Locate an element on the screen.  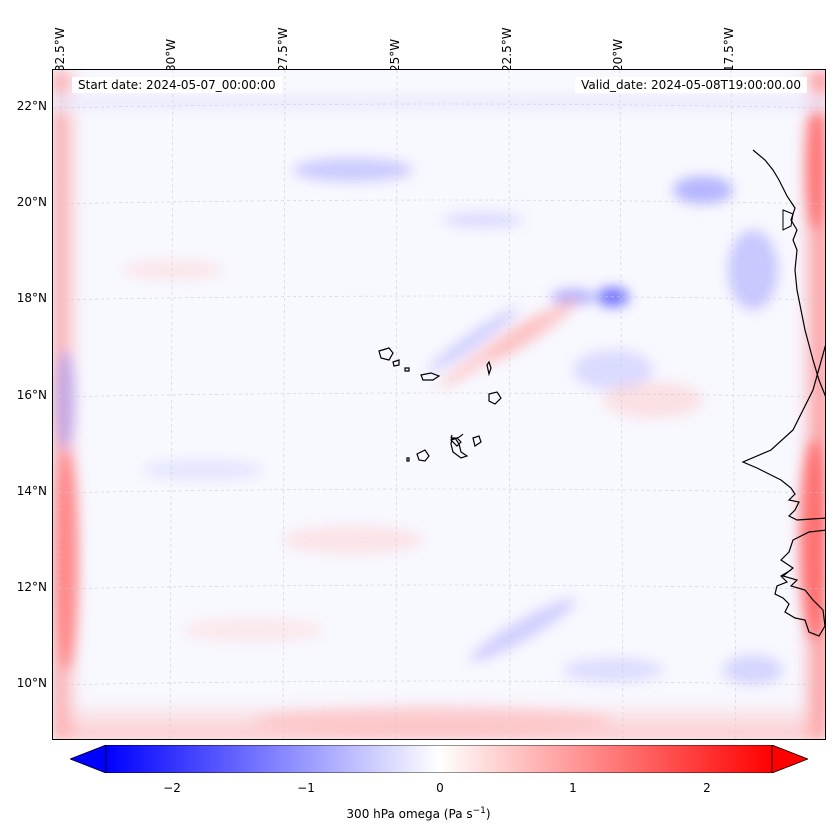
lon-label-25w: 25°W is located at coordinates (395, 55).